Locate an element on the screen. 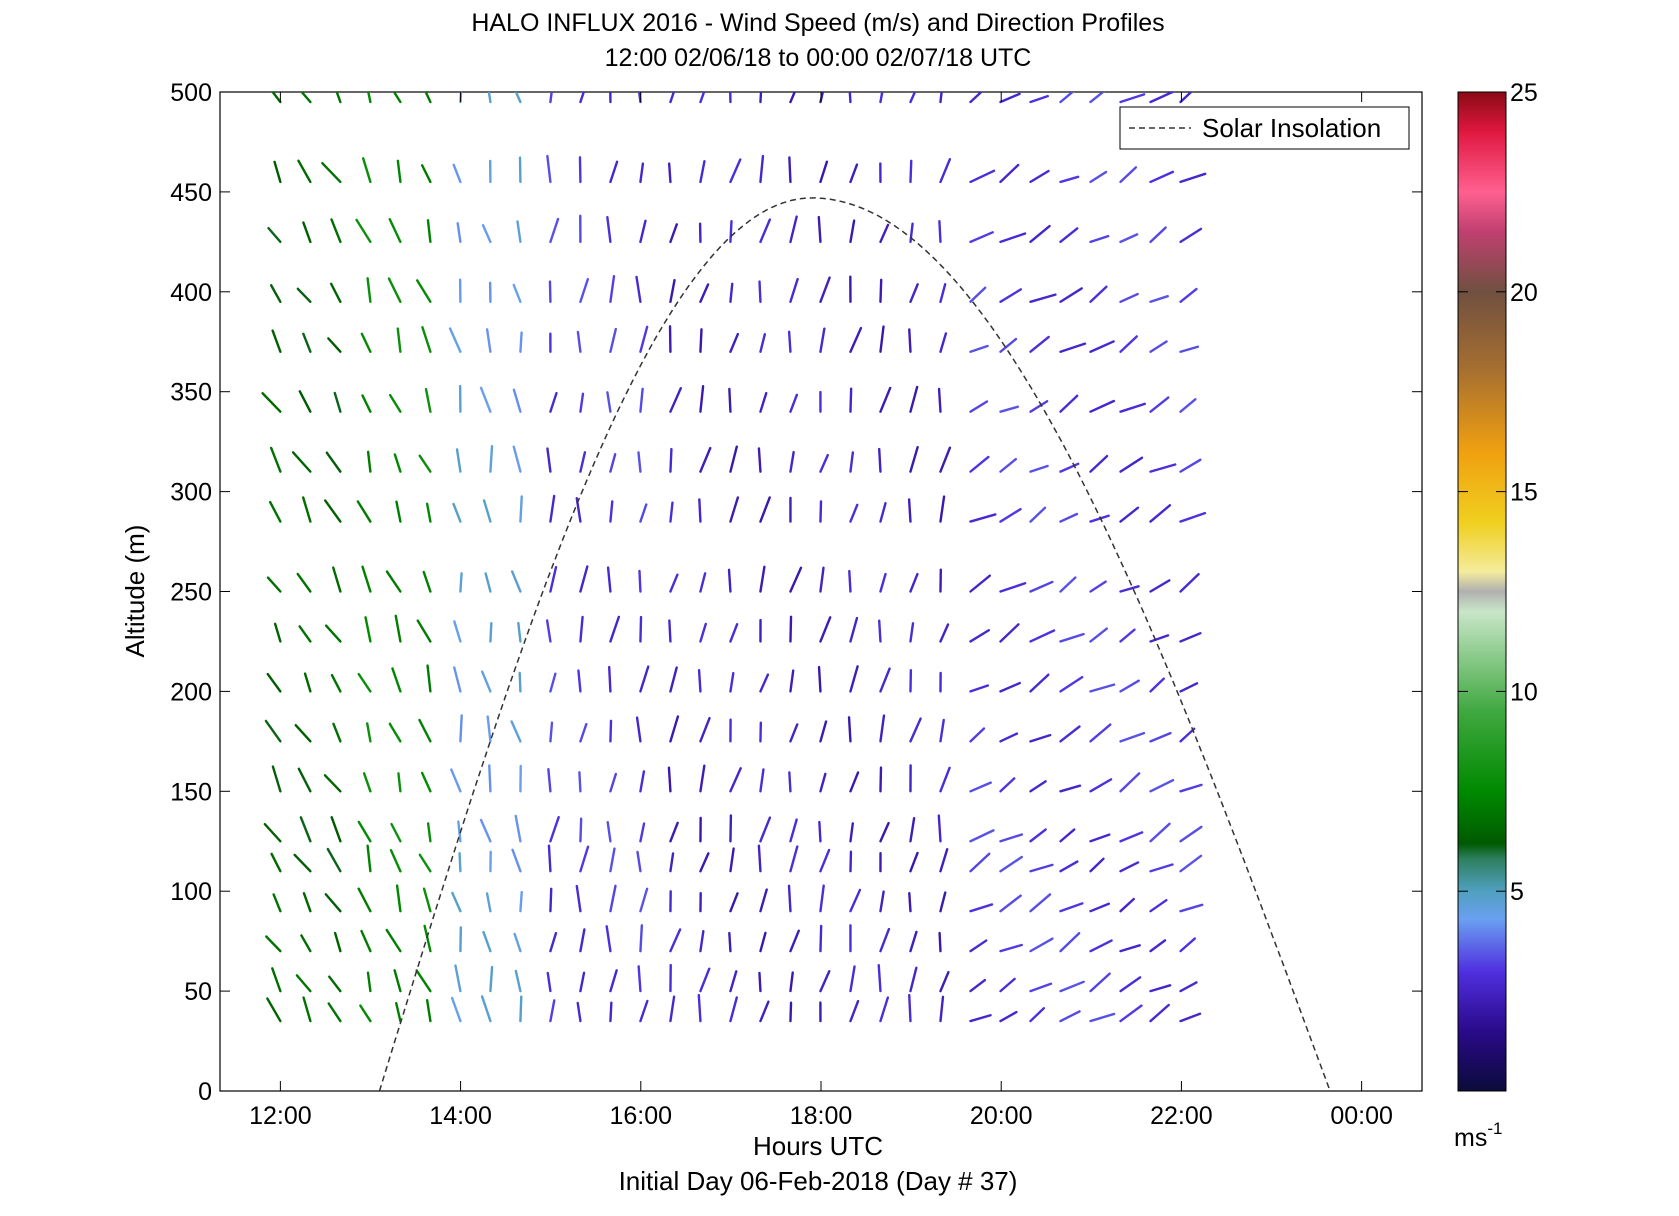 Image resolution: width=1679 pixels, height=1216 pixels. y-tick-label: 0 is located at coordinates (205, 1092).